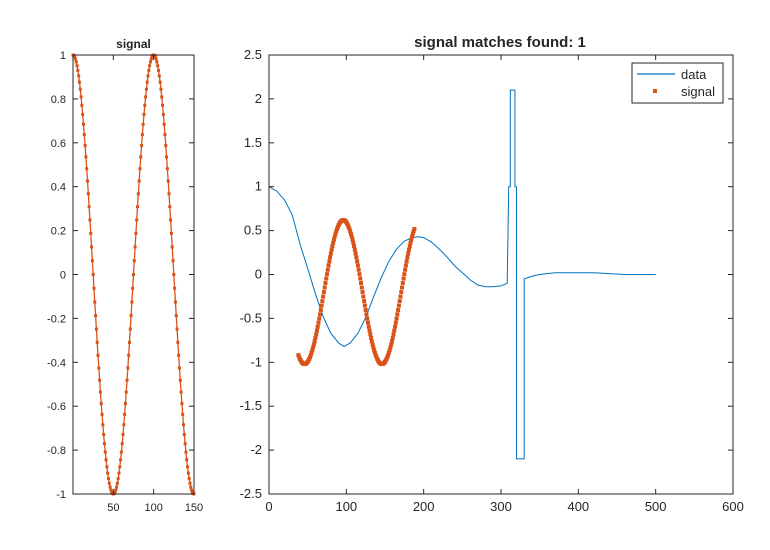 The height and width of the screenshot is (550, 770). I want to click on y-tick-label: -0.4, so click(56, 363).